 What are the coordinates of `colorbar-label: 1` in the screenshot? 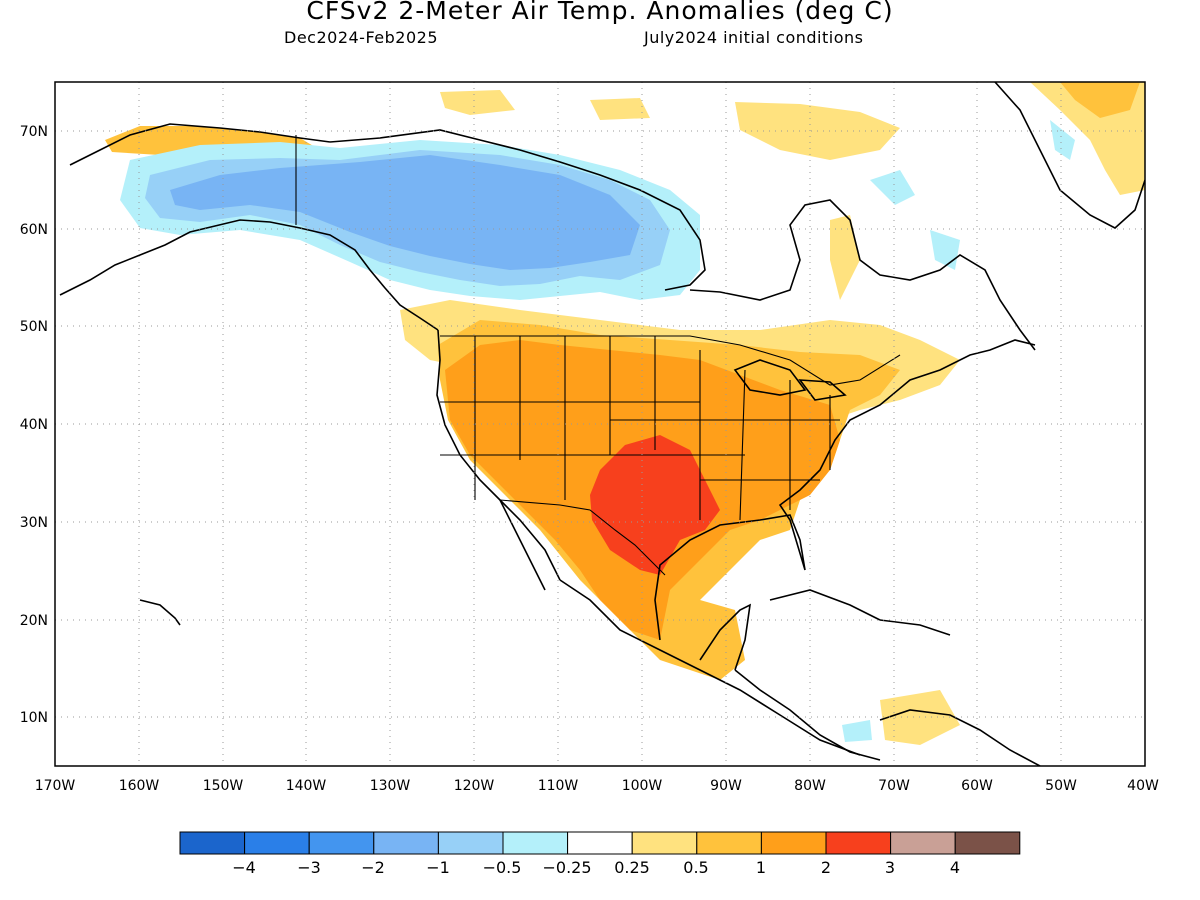 It's located at (761, 867).